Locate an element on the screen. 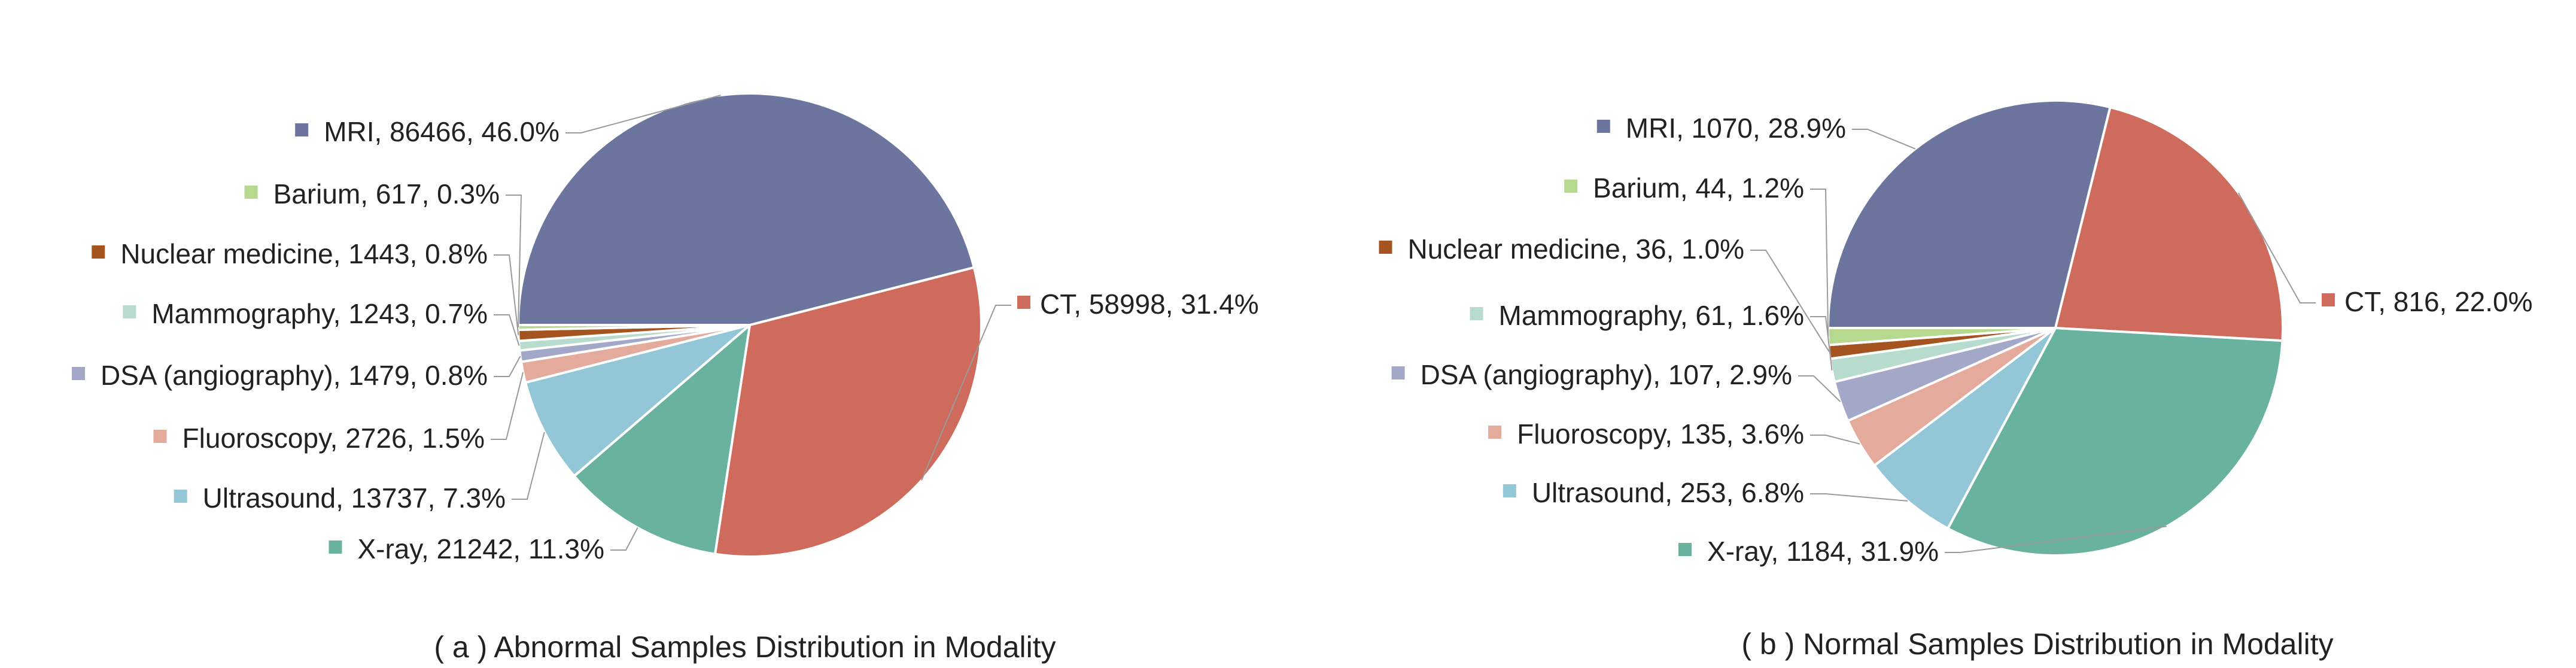 This screenshot has height=668, width=2576. slice-label-ultrasound: Ultrasound, 13737, 7.3% is located at coordinates (355, 498).